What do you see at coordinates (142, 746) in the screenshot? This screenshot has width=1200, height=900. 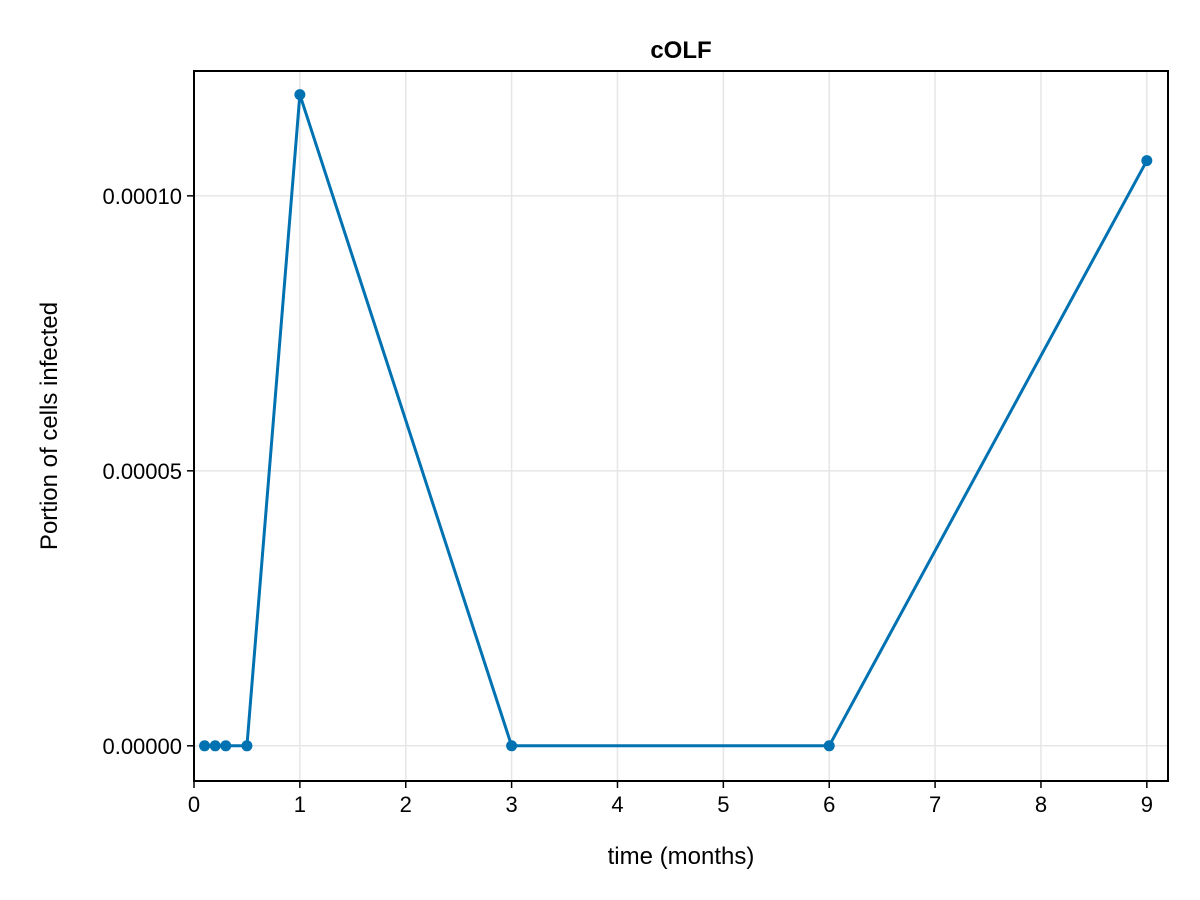 I see `y-tick-label: 0.00000` at bounding box center [142, 746].